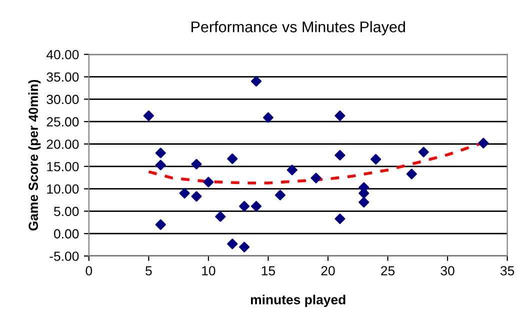  What do you see at coordinates (62, 122) in the screenshot?
I see `y-tick-label: 25.00` at bounding box center [62, 122].